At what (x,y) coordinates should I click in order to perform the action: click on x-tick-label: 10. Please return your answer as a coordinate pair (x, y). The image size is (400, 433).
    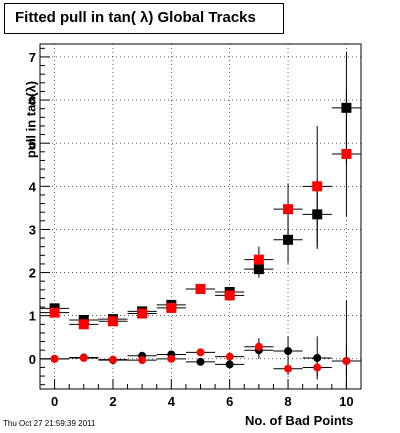
    Looking at the image, I should click on (346, 401).